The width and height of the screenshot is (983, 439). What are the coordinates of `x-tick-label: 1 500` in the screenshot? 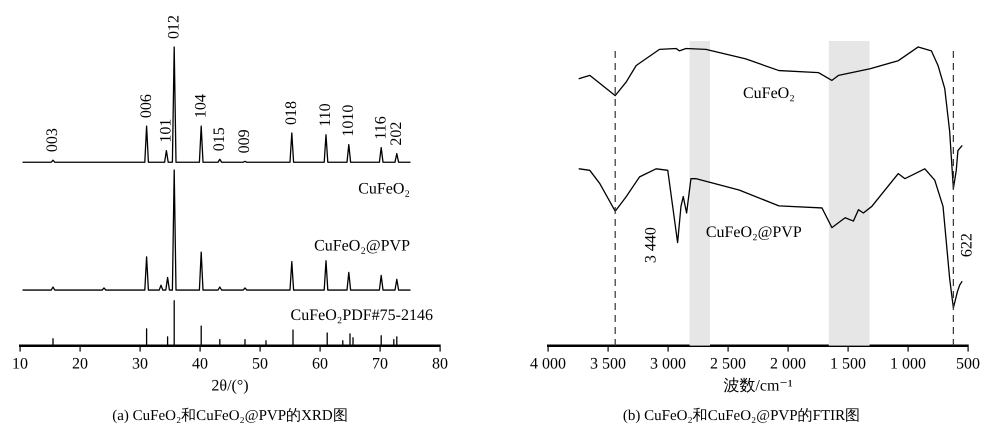 It's located at (848, 363).